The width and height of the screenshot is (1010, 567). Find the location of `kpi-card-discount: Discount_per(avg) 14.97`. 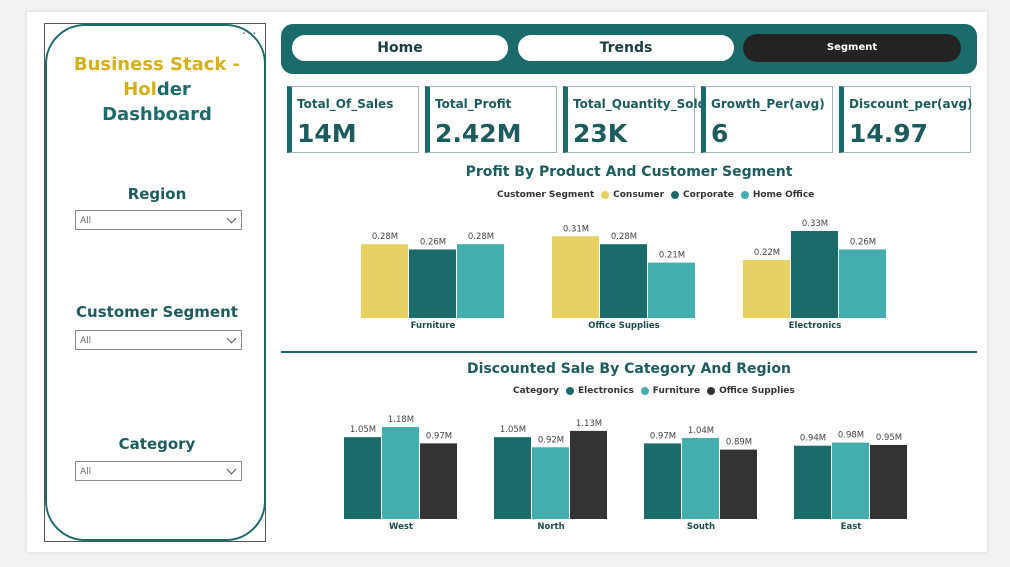

kpi-card-discount: Discount_per(avg) 14.97 is located at coordinates (906, 119).